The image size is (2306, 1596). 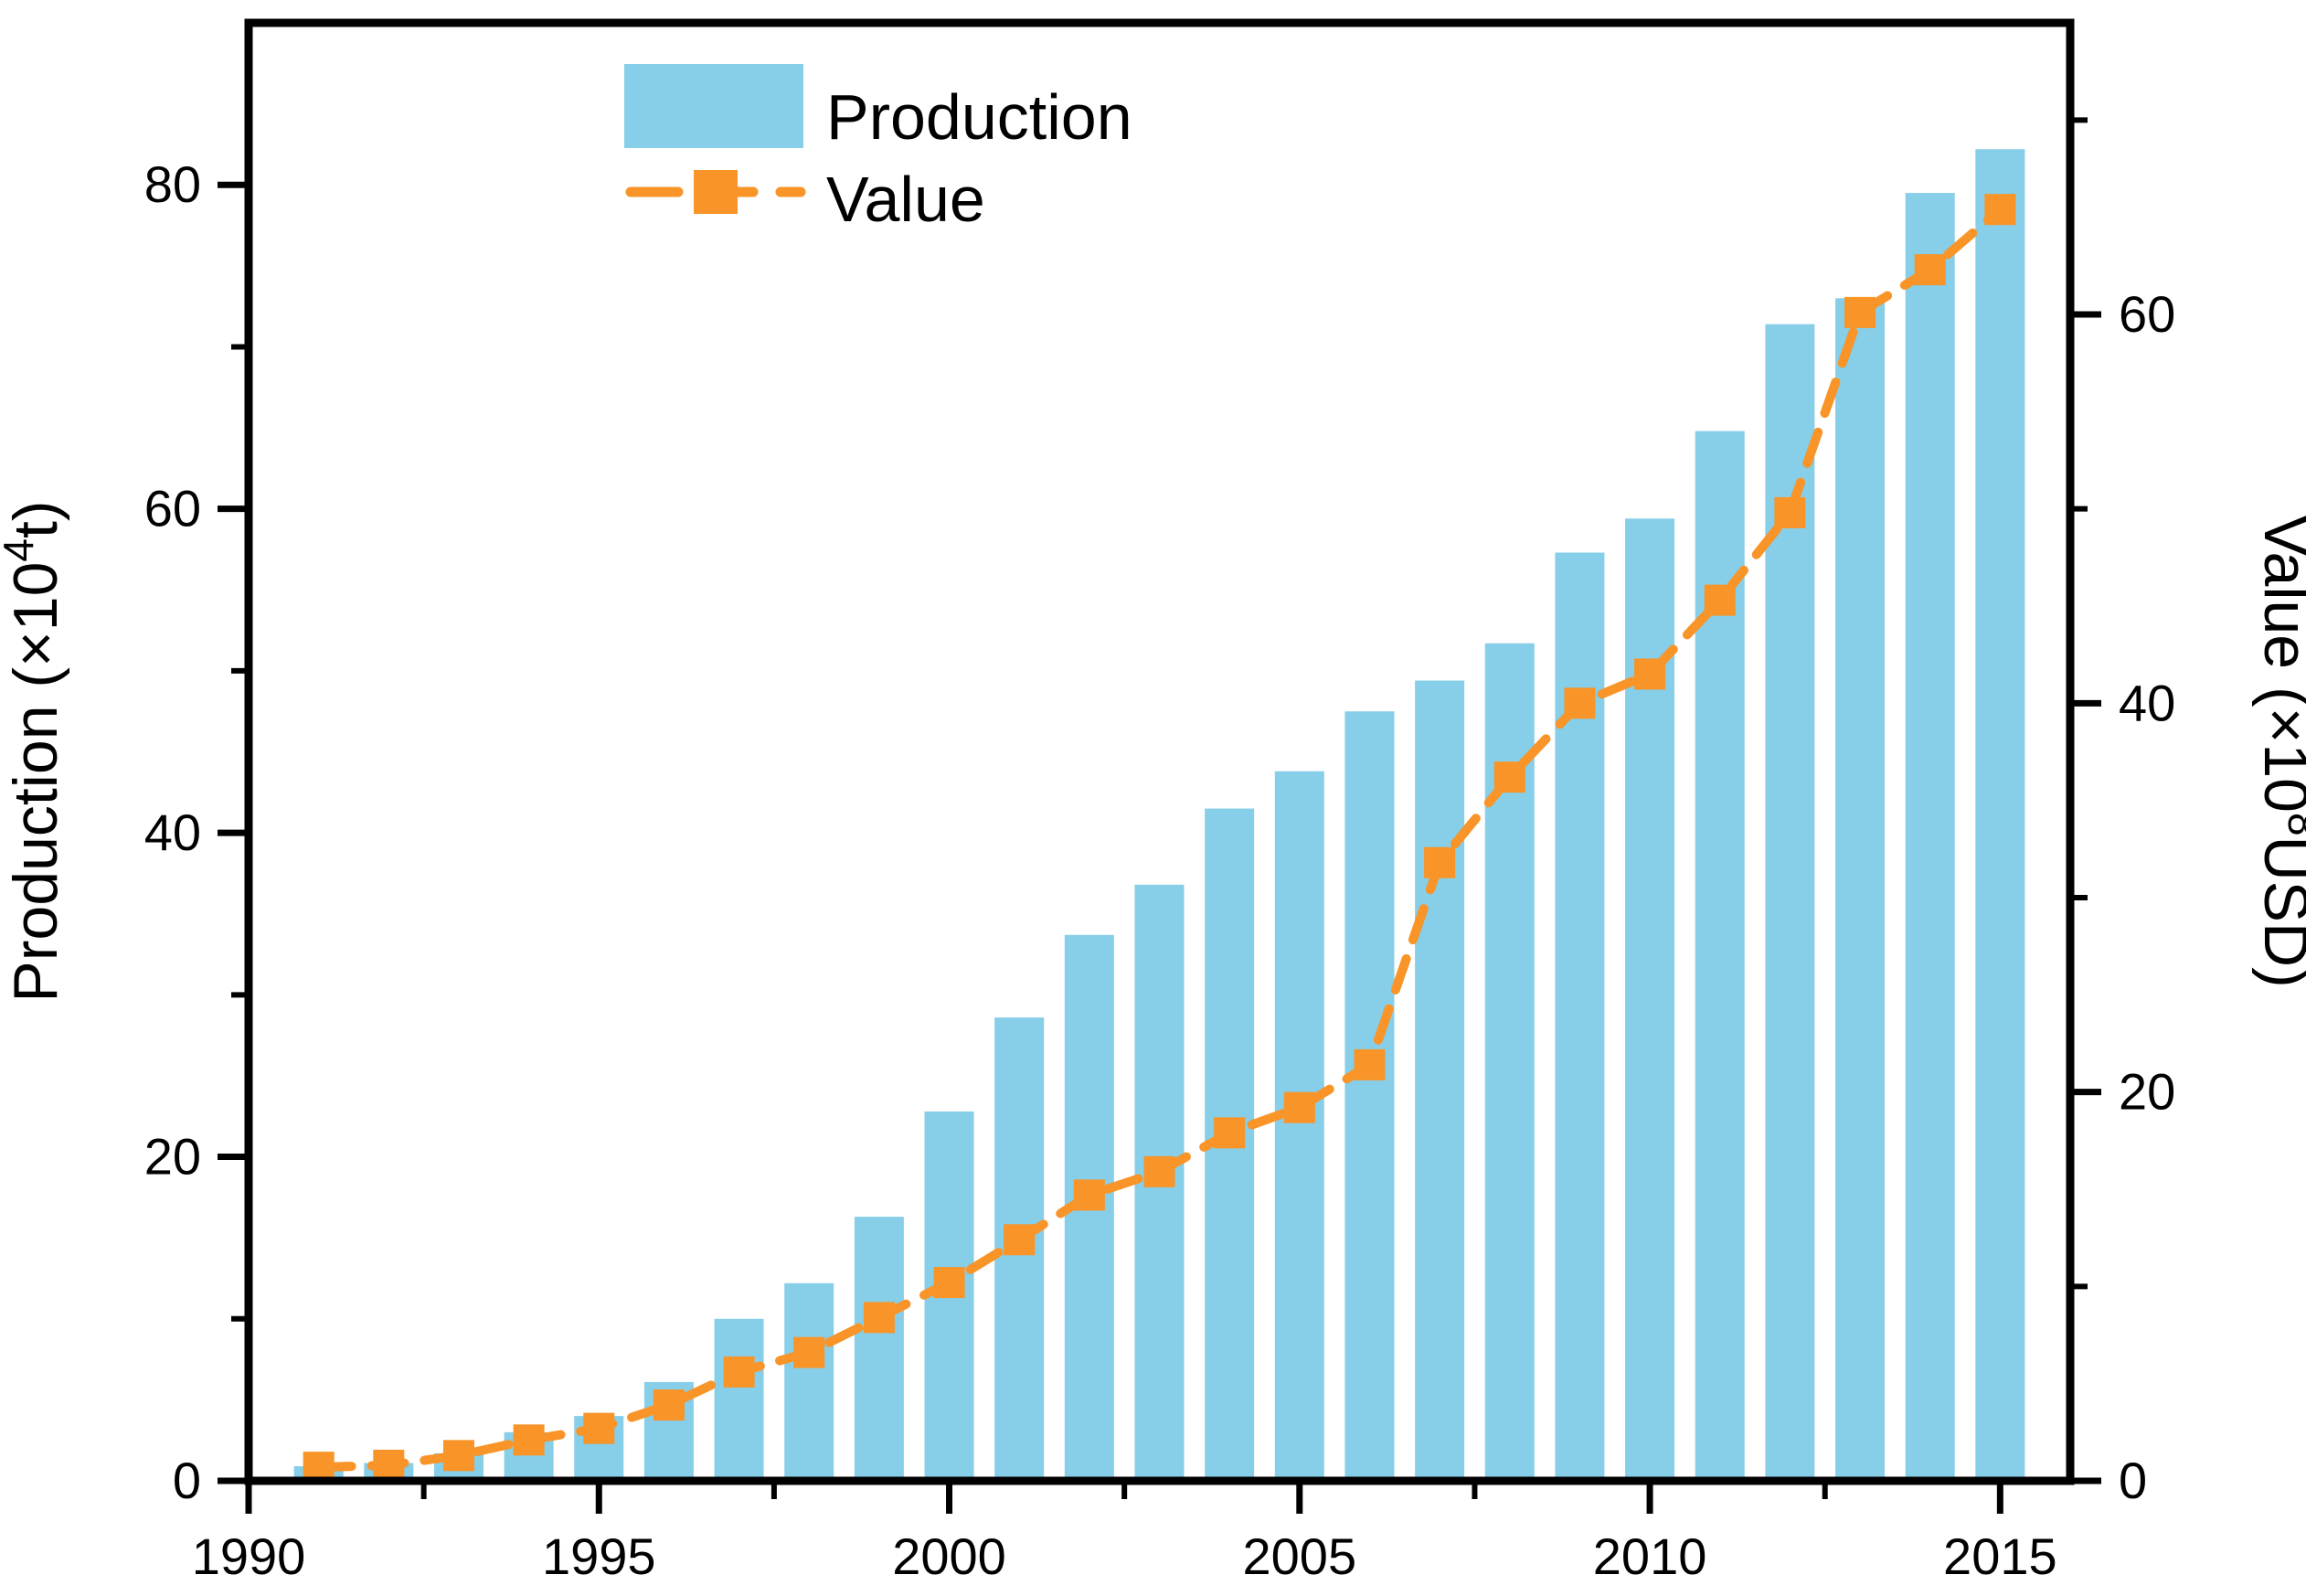 I want to click on x-tick-label: 1990, so click(x=249, y=1556).